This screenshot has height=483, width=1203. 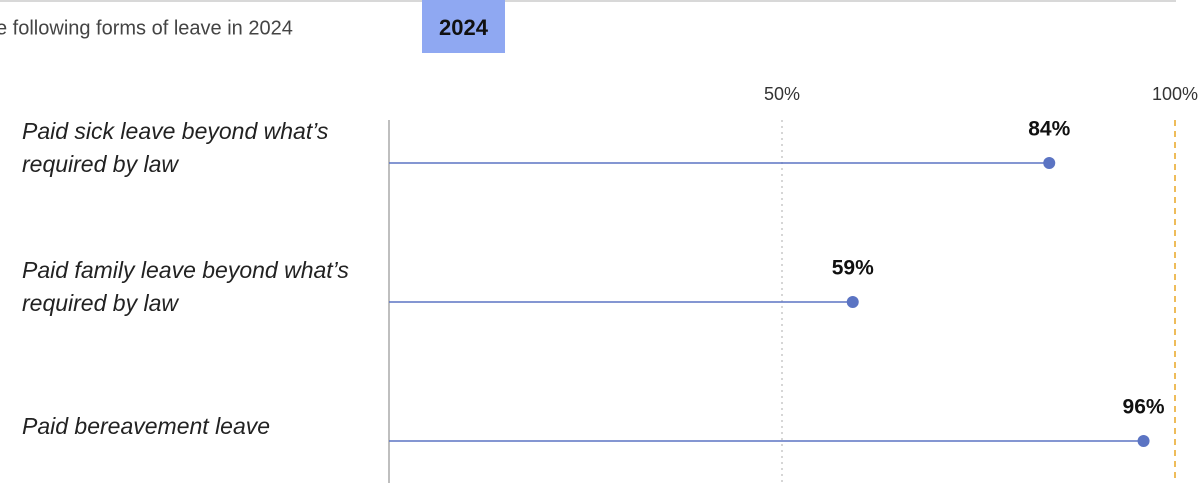 What do you see at coordinates (1049, 129) in the screenshot?
I see `value-label: 84%` at bounding box center [1049, 129].